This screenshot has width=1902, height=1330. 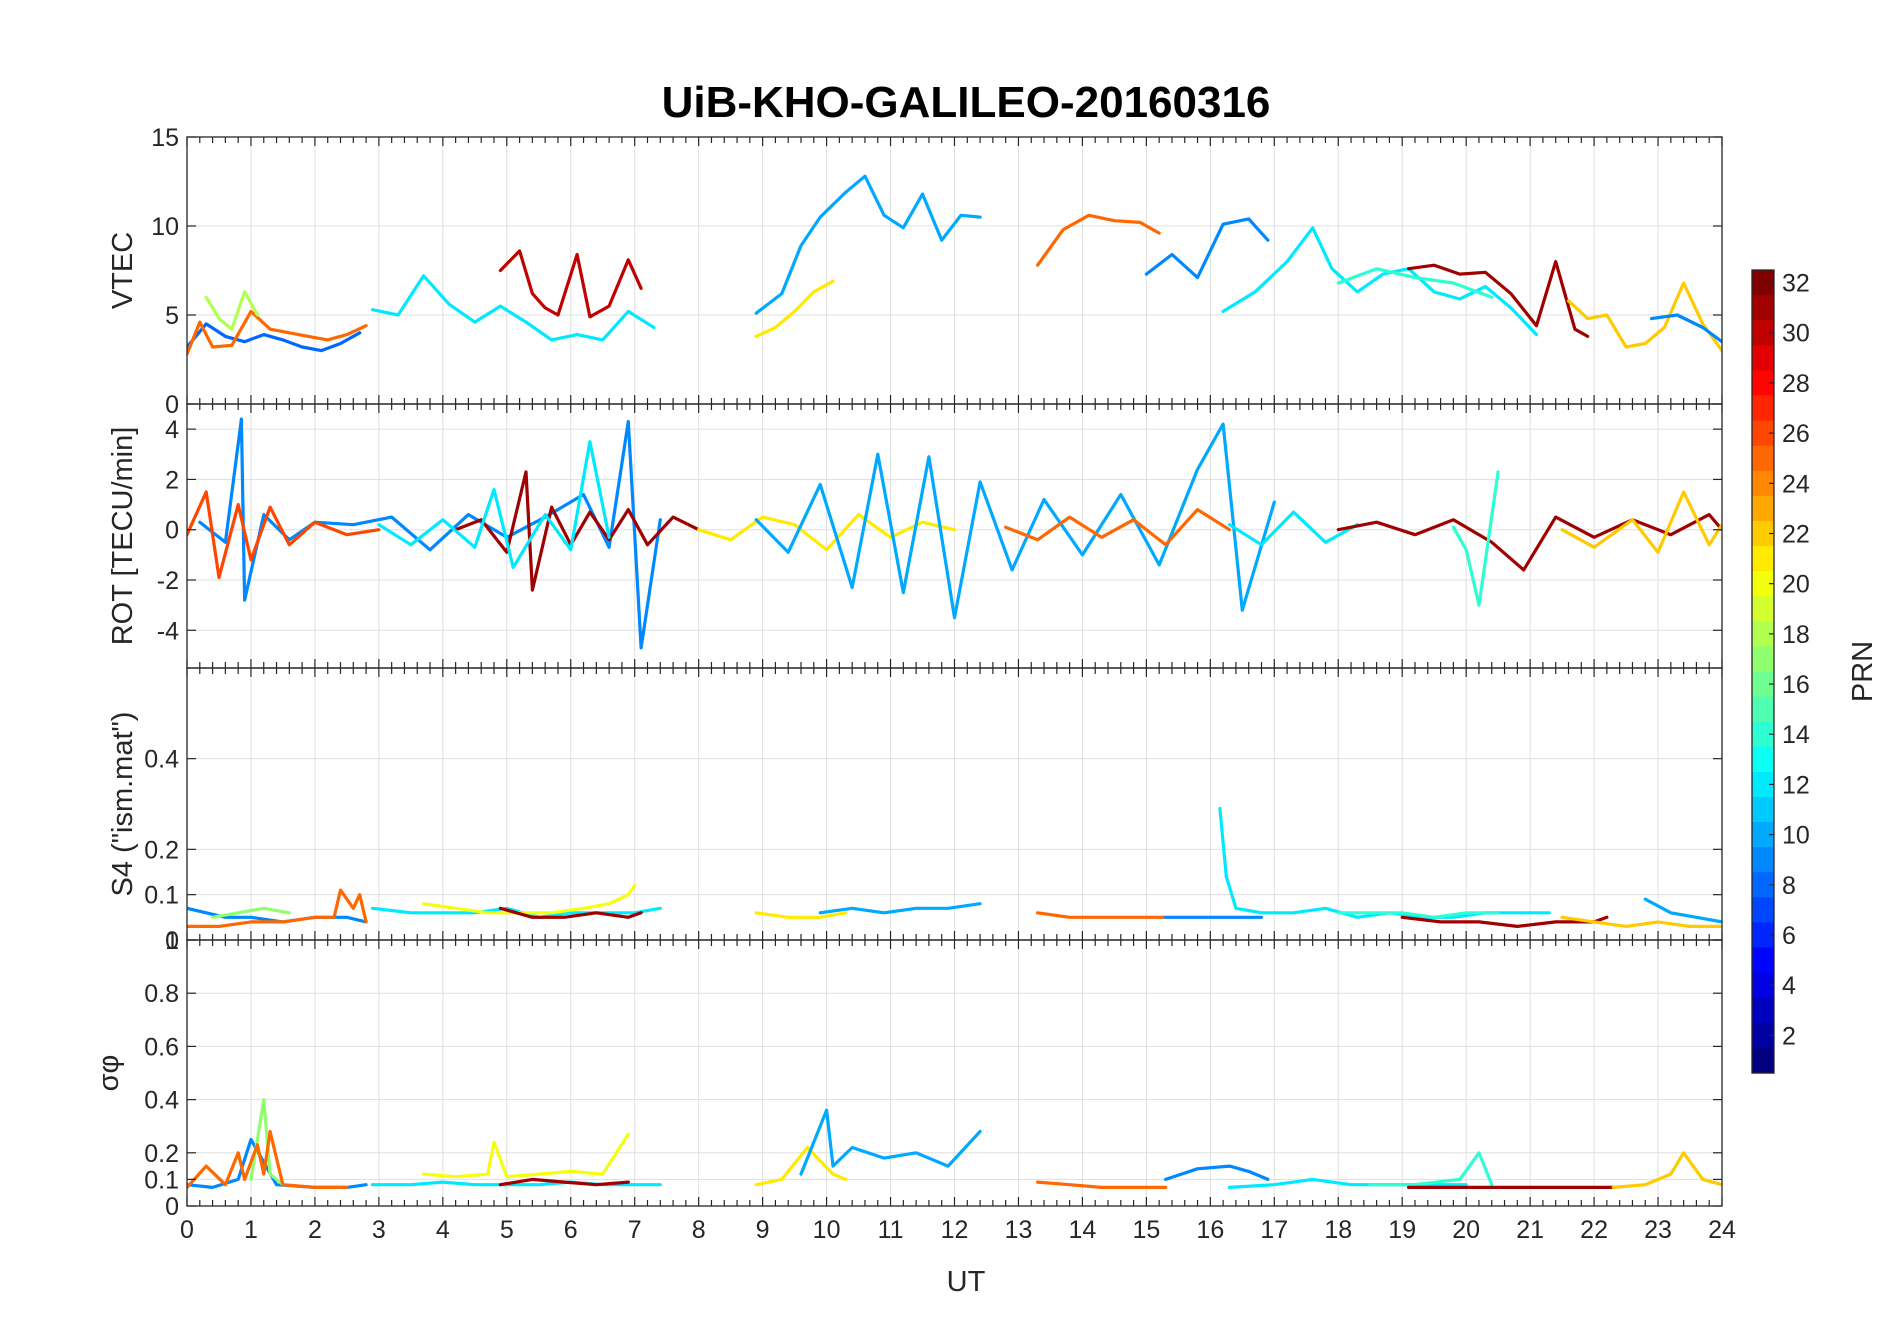 I want to click on x-tick-label: 3, so click(x=379, y=1230).